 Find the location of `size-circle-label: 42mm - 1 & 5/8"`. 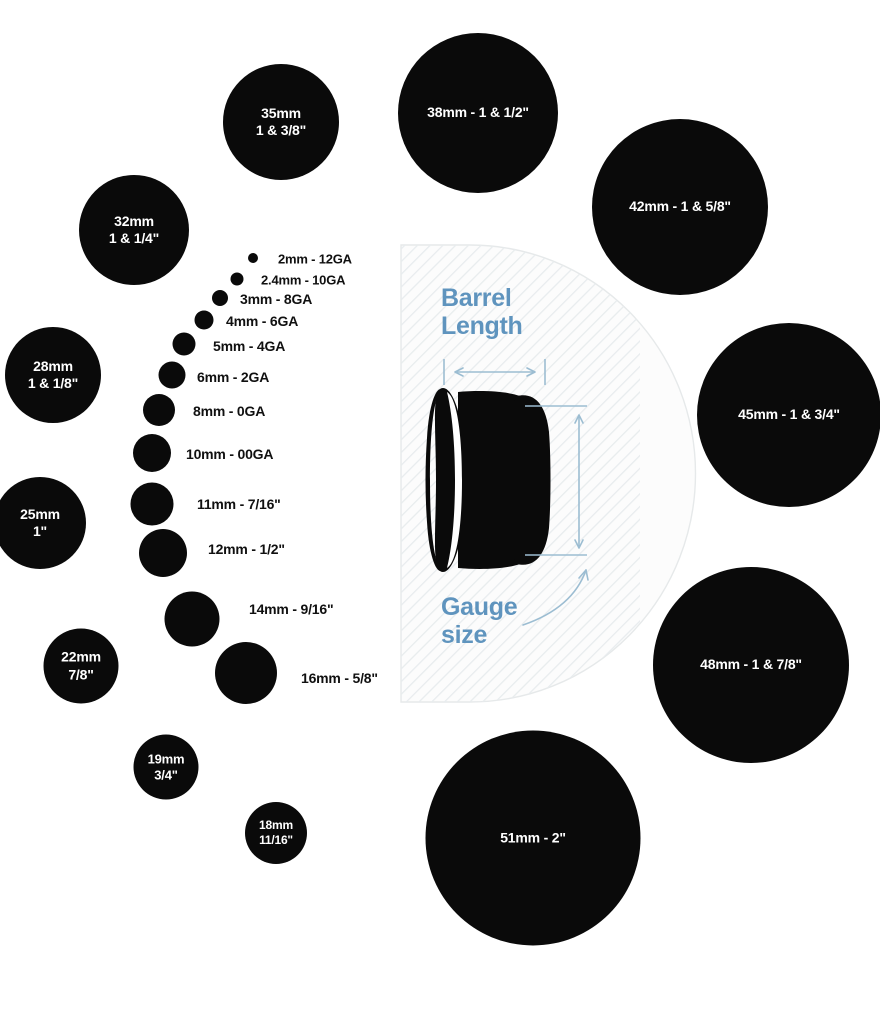

size-circle-label: 42mm - 1 & 5/8" is located at coordinates (680, 206).